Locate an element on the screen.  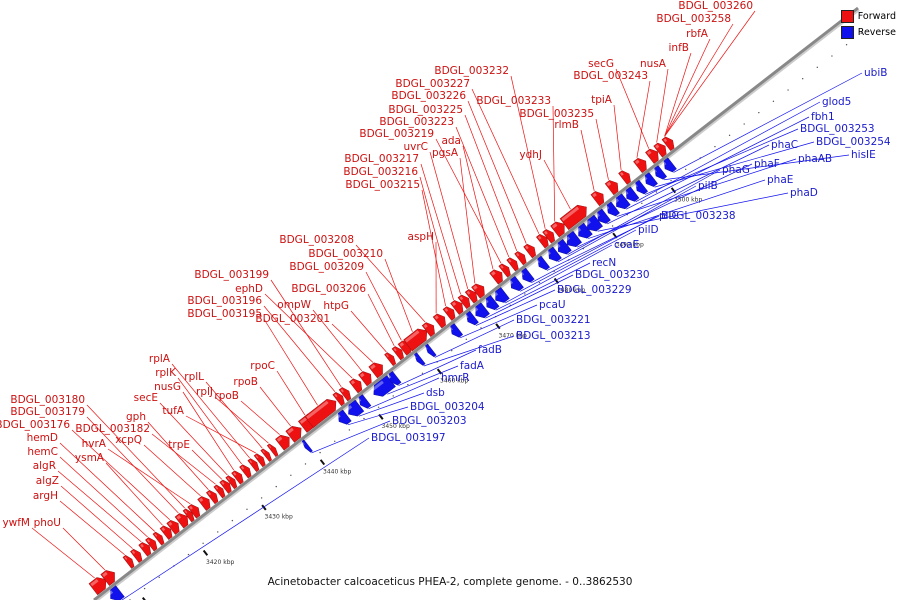
forward-gene: tpiA is located at coordinates (626, 176).